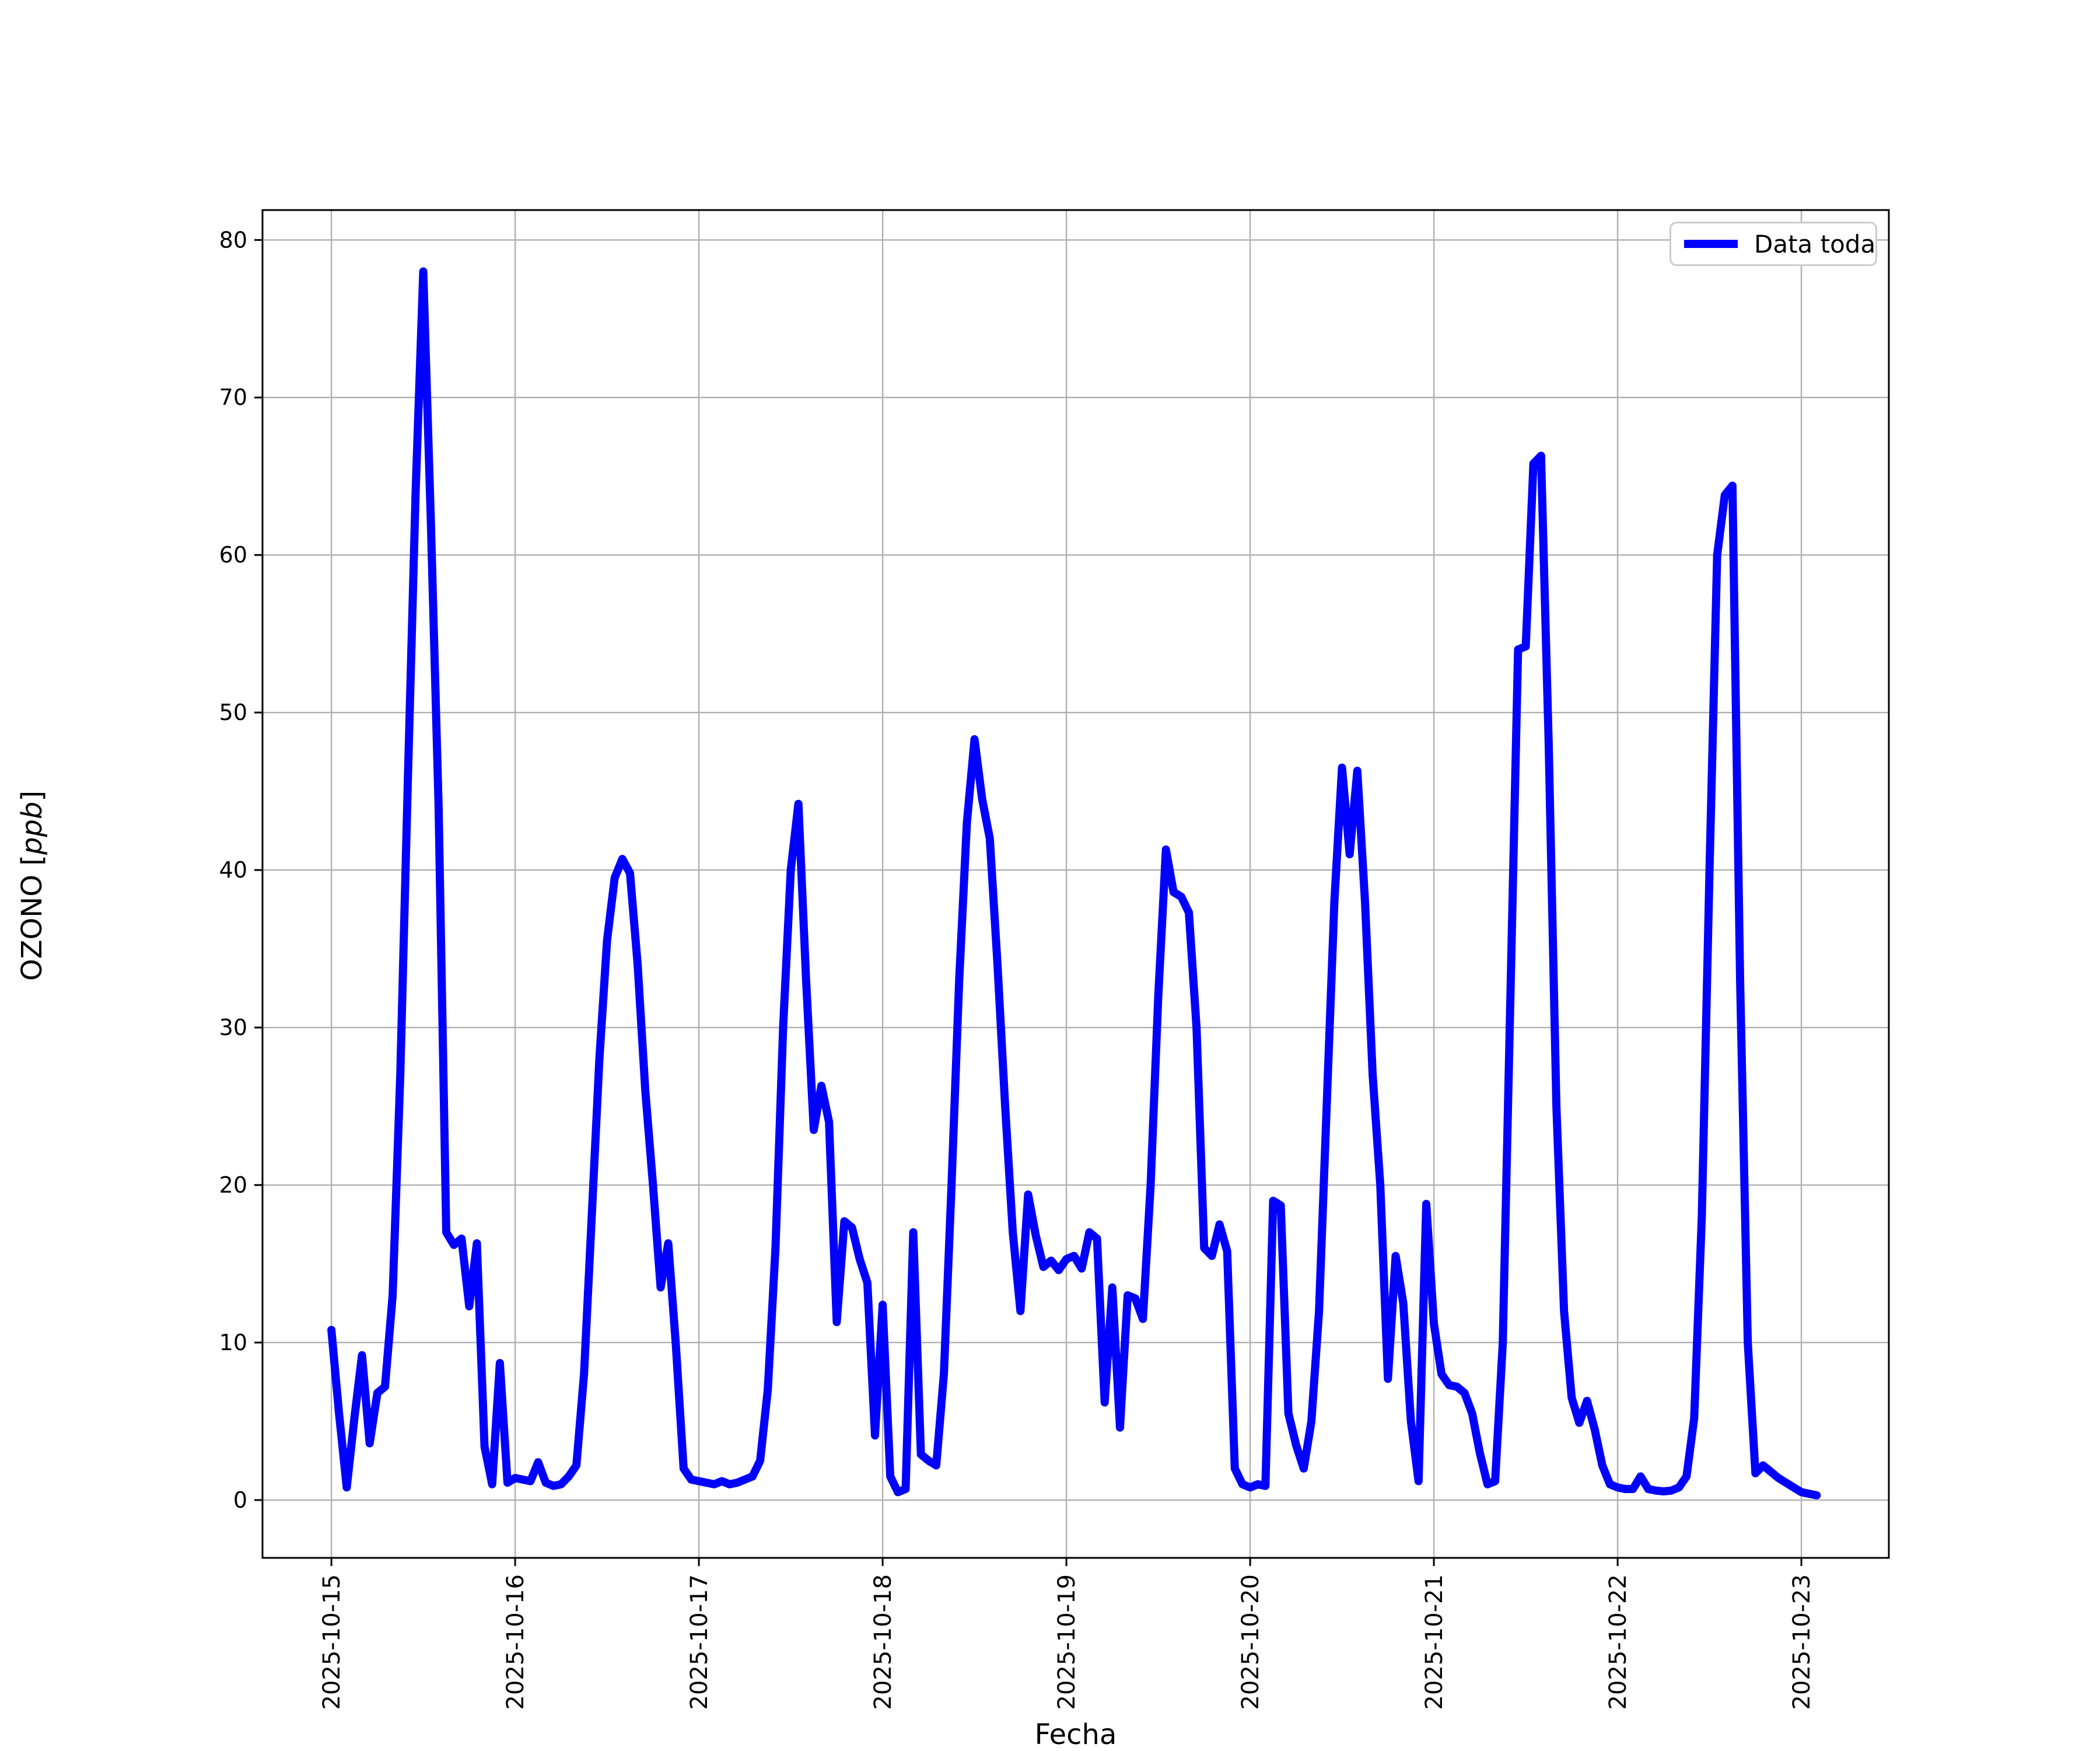 The width and height of the screenshot is (2100, 1751). I want to click on legend: Data toda, so click(1773, 244).